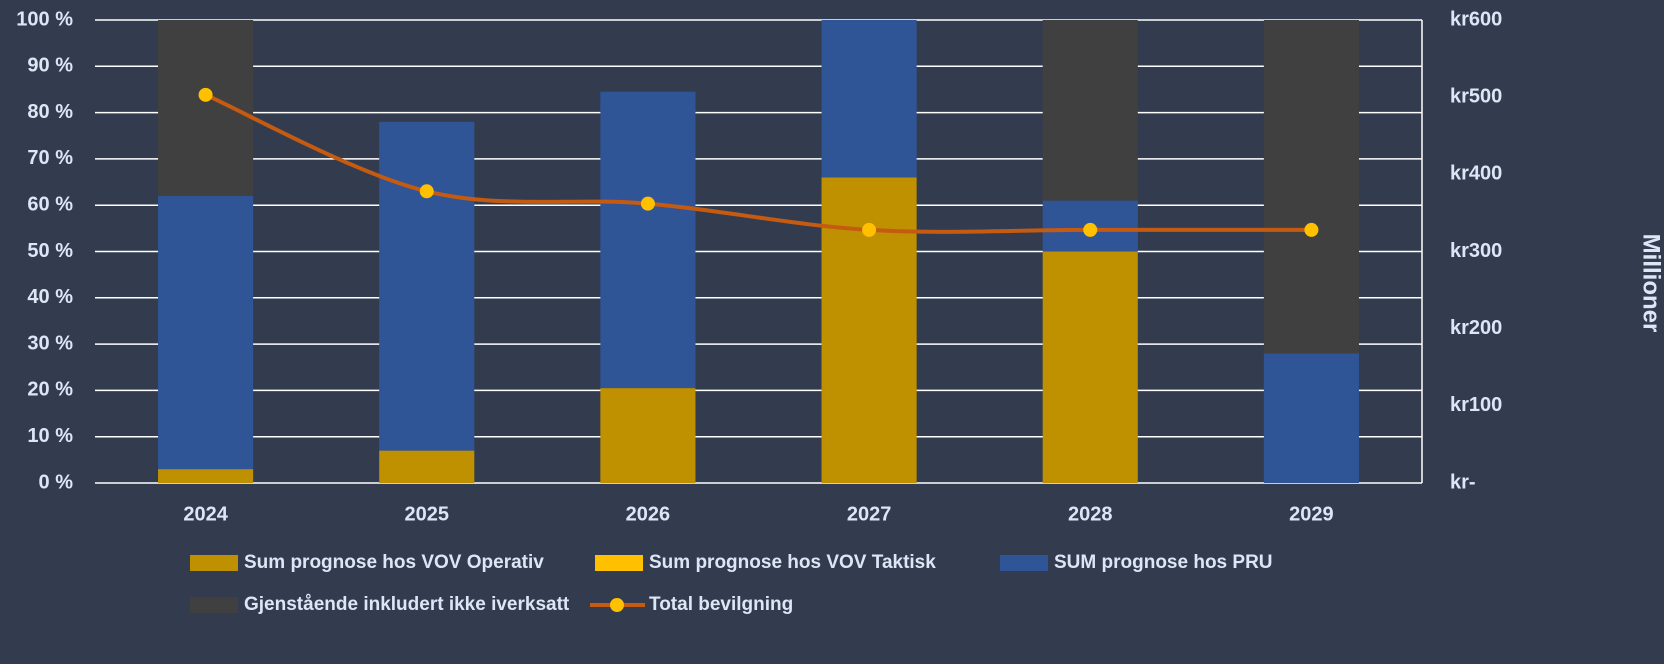  I want to click on line, so click(758, 163).